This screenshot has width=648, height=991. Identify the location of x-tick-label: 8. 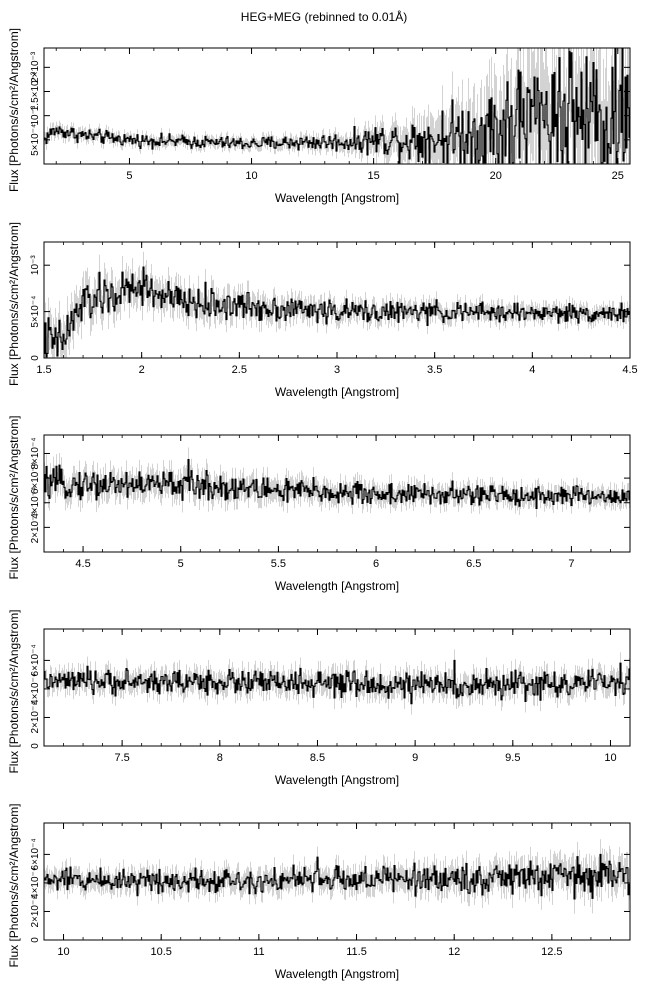
(220, 758).